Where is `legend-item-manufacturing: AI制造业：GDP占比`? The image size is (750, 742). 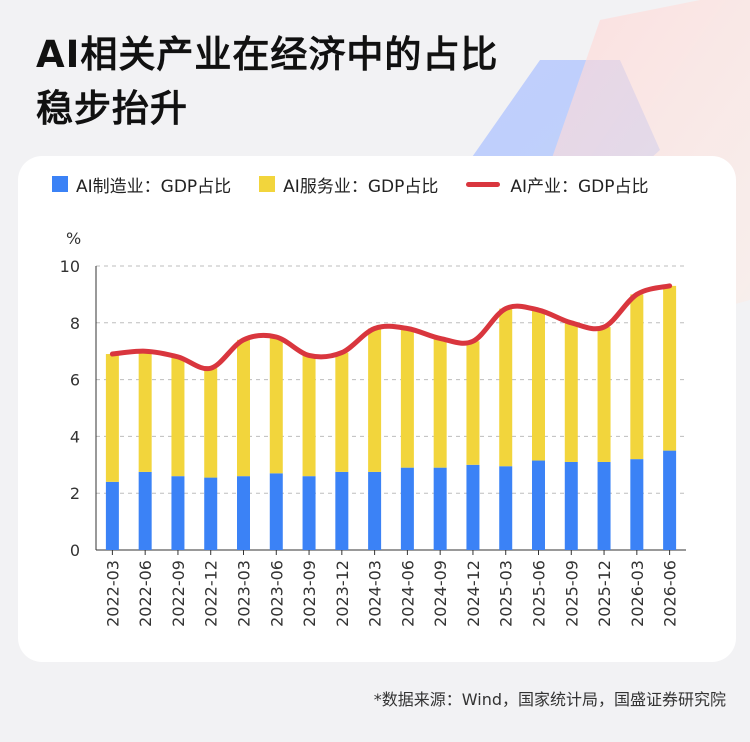 legend-item-manufacturing: AI制造业：GDP占比 is located at coordinates (141, 184).